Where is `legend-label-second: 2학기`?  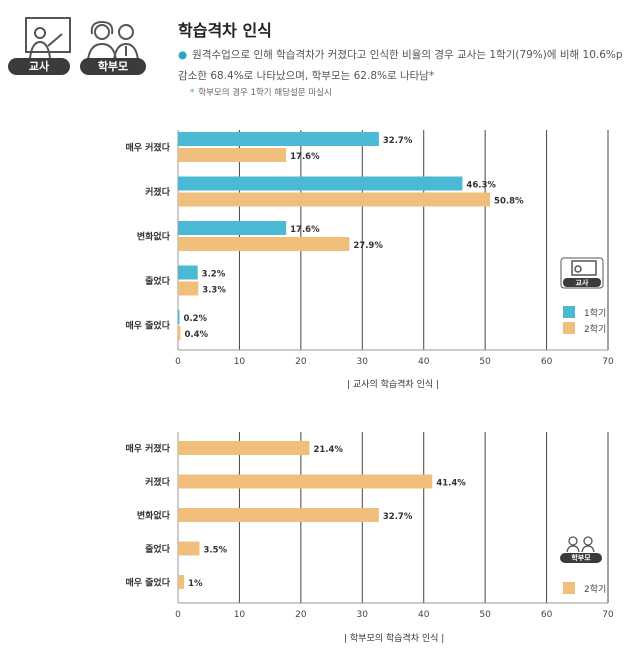 legend-label-second: 2학기 is located at coordinates (595, 330).